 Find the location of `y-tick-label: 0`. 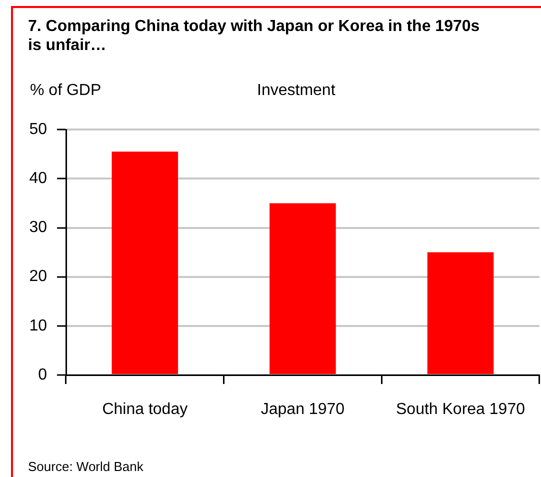

y-tick-label: 0 is located at coordinates (43, 375).